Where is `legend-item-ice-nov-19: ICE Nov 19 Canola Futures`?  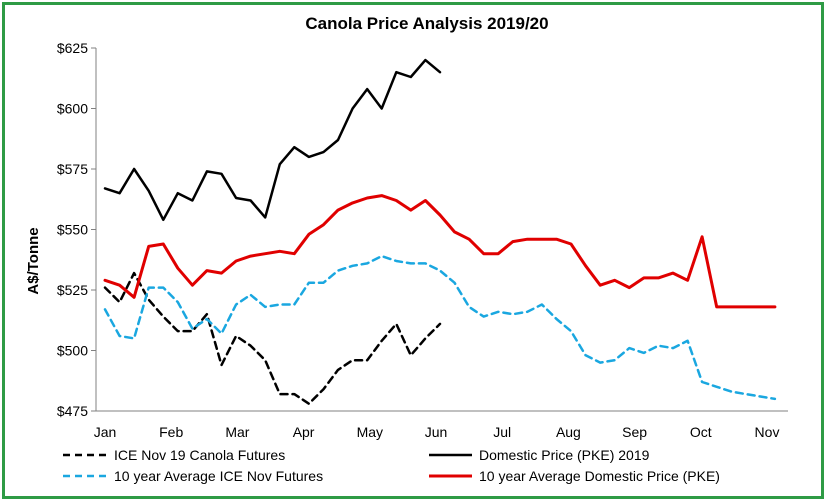
legend-item-ice-nov-19: ICE Nov 19 Canola Futures is located at coordinates (174, 455).